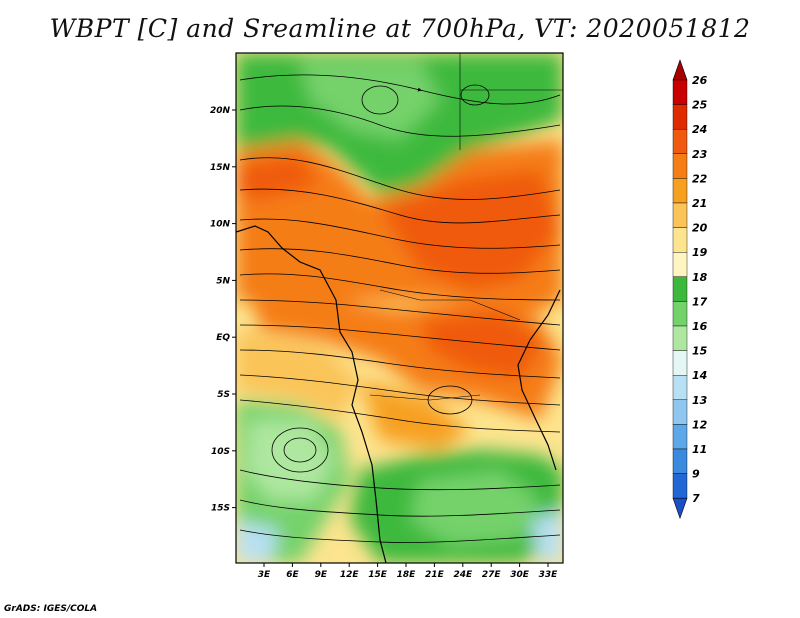  What do you see at coordinates (264, 575) in the screenshot?
I see `lon-tick-label: 3E` at bounding box center [264, 575].